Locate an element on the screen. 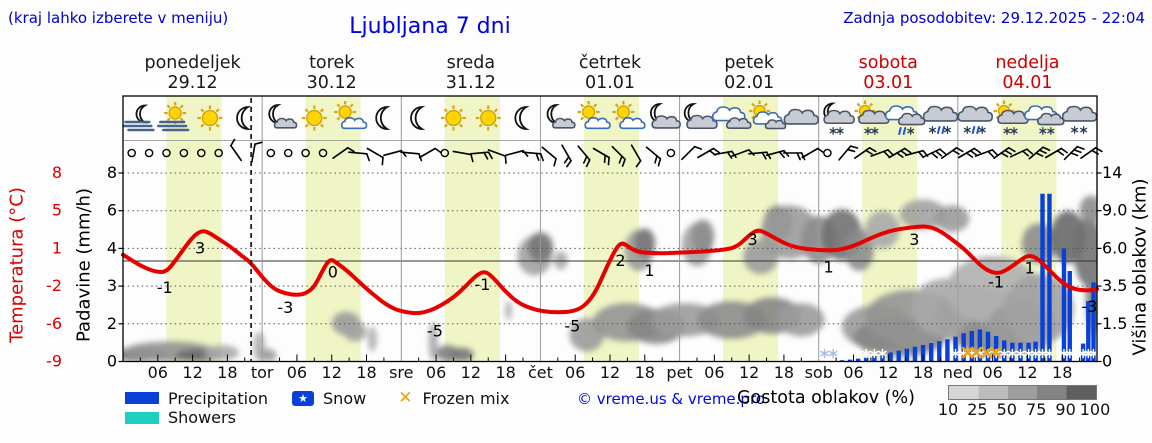 This screenshot has width=1152, height=443. cloud-density-tick: 10 is located at coordinates (948, 409).